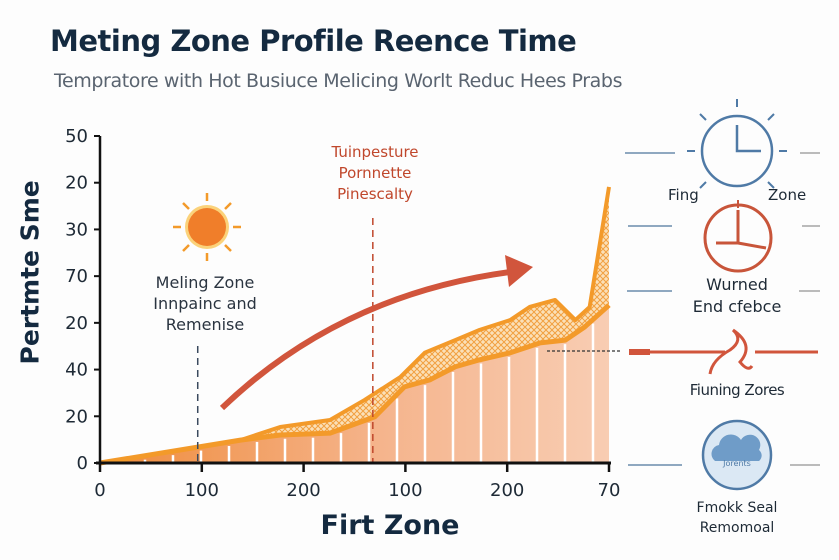  Describe the element at coordinates (76, 229) in the screenshot. I see `y-tick-label: 30` at that location.